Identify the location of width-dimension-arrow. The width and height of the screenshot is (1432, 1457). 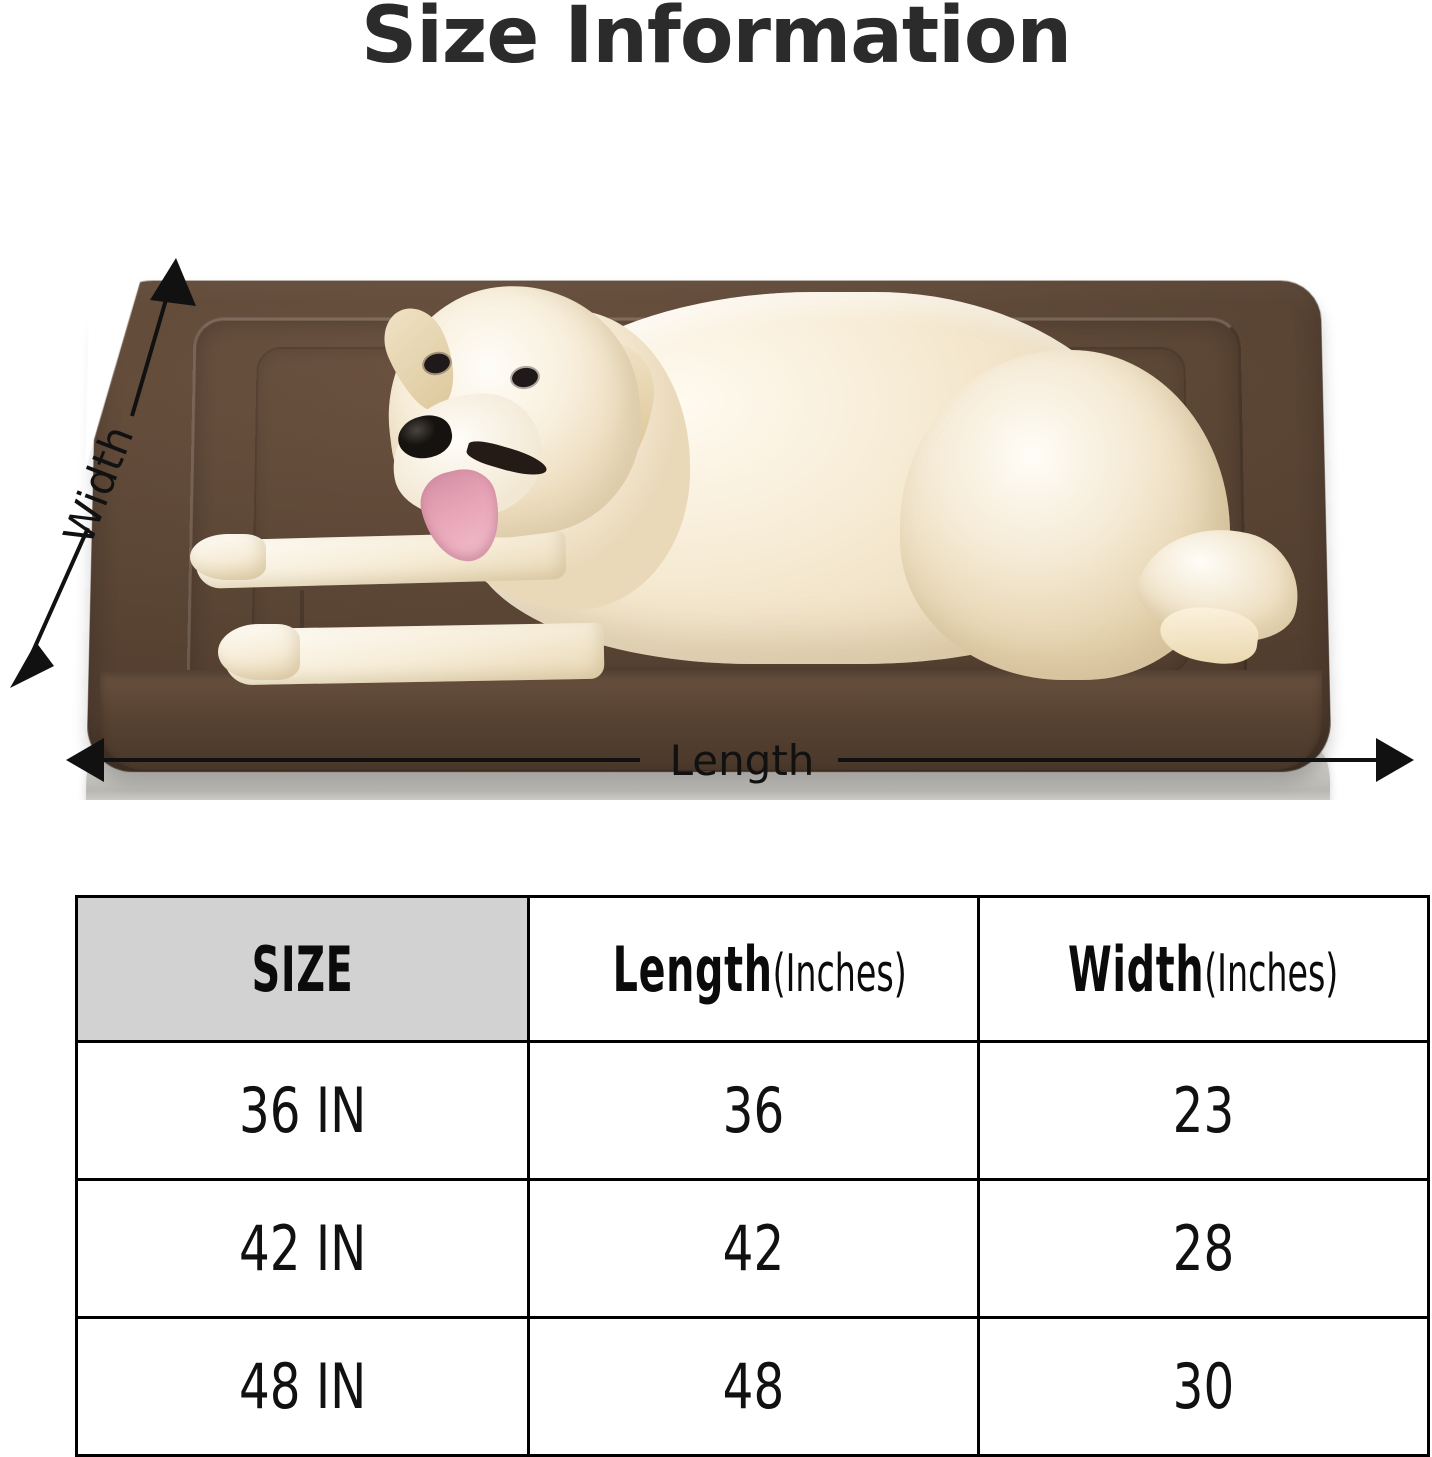
(103, 473).